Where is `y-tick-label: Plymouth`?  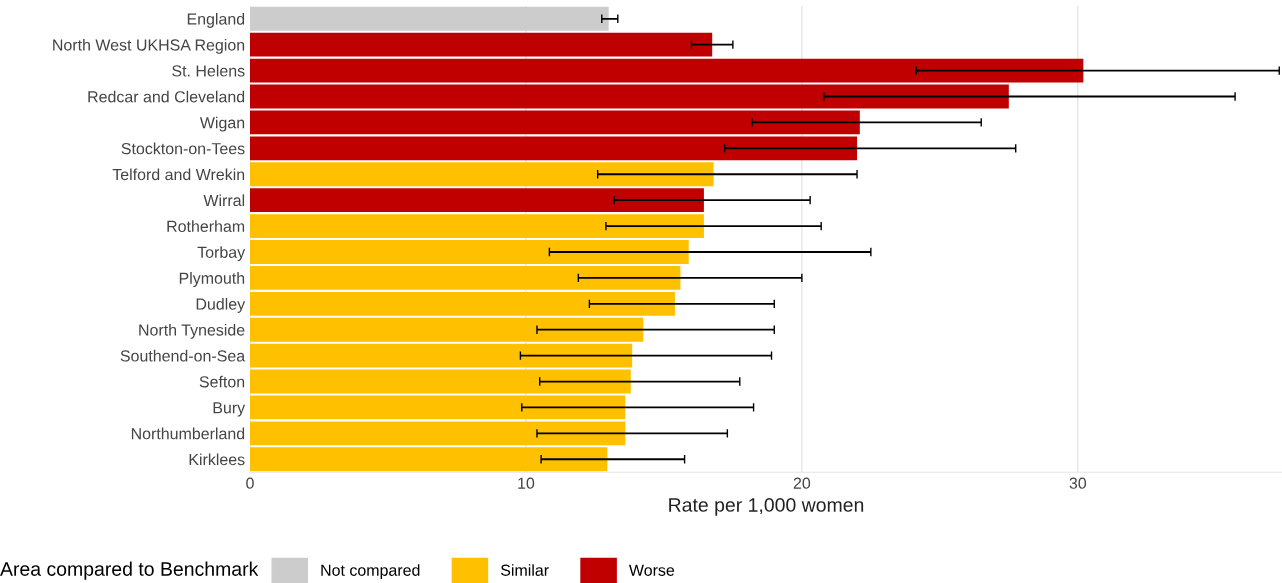 y-tick-label: Plymouth is located at coordinates (212, 279).